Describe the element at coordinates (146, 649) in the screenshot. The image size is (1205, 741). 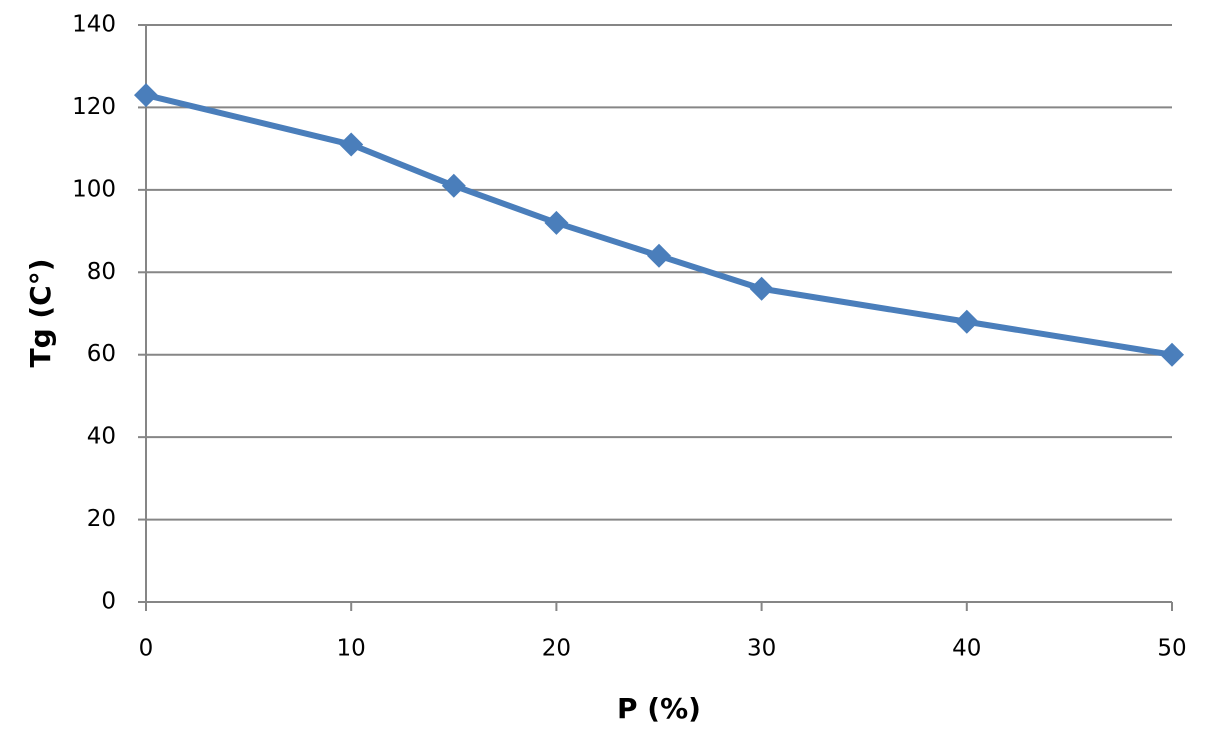
I see `x-tick-label: 0` at that location.